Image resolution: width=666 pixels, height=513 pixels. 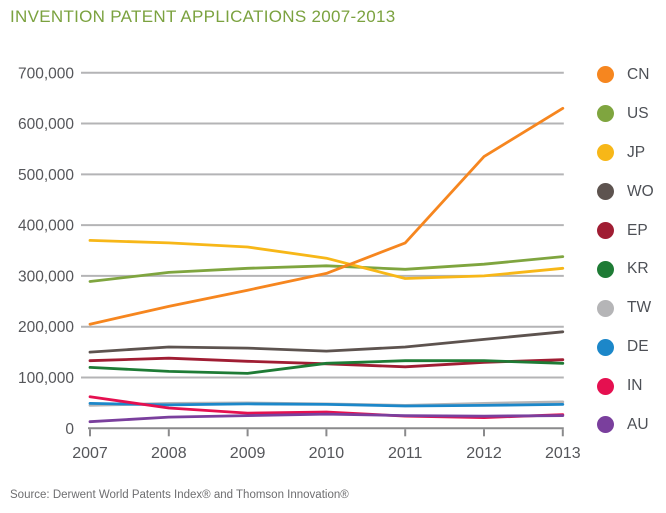 I want to click on legend-dot-IN, so click(x=605, y=386).